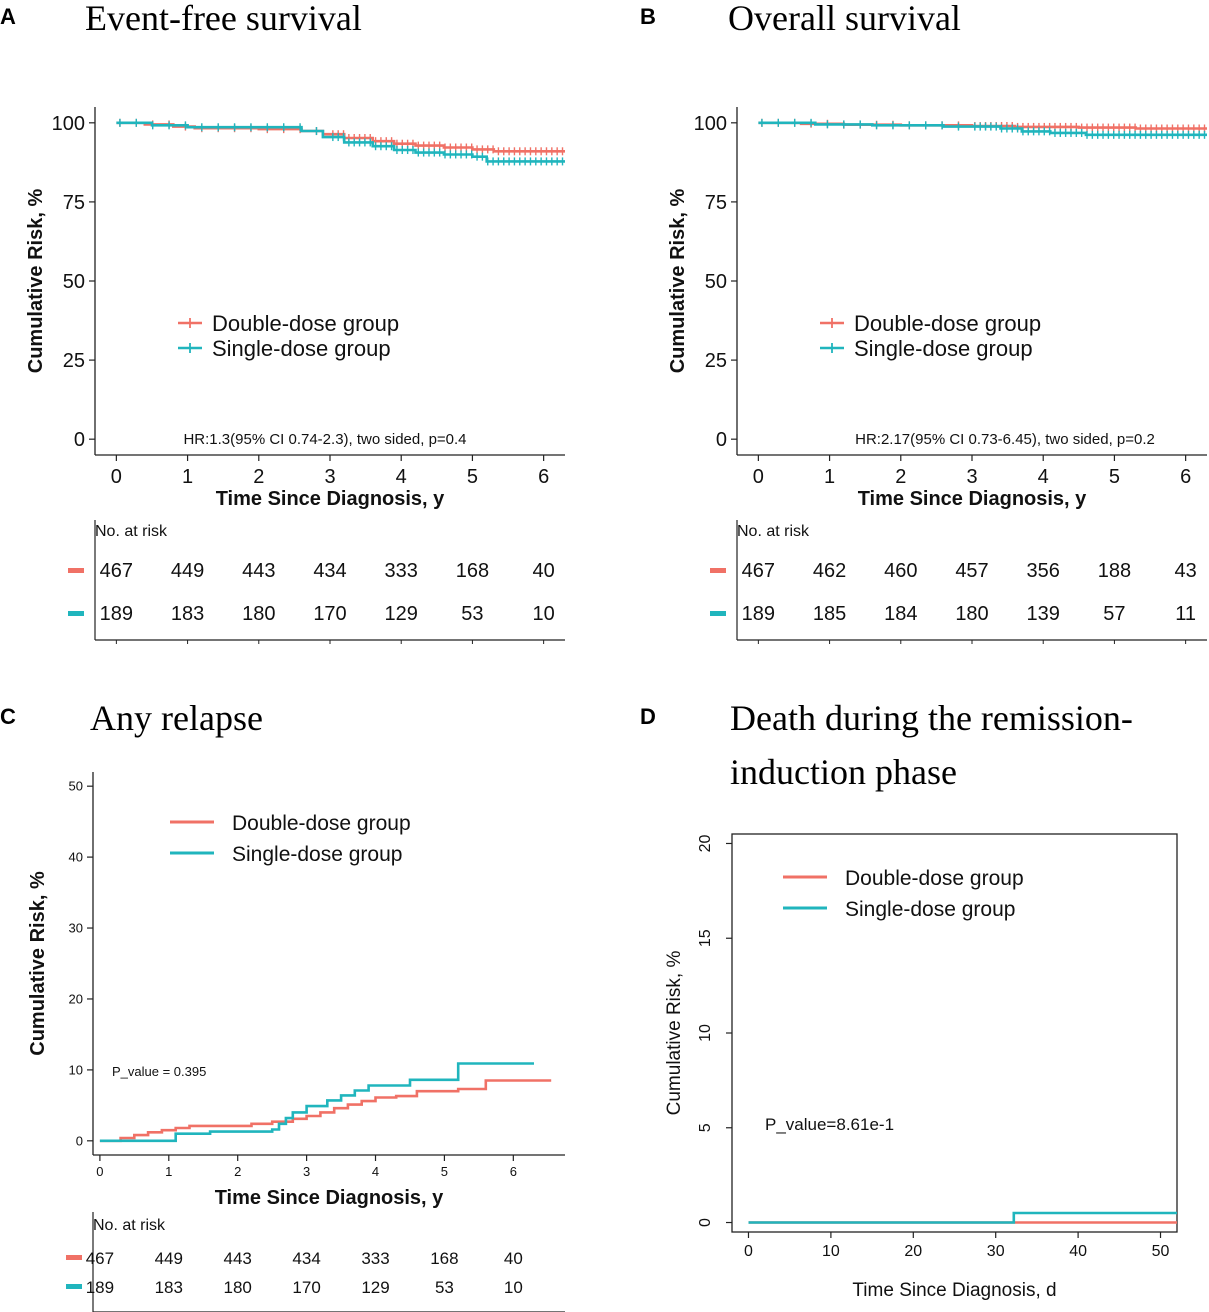  Describe the element at coordinates (829, 614) in the screenshot. I see `risk-table-count: 185` at that location.